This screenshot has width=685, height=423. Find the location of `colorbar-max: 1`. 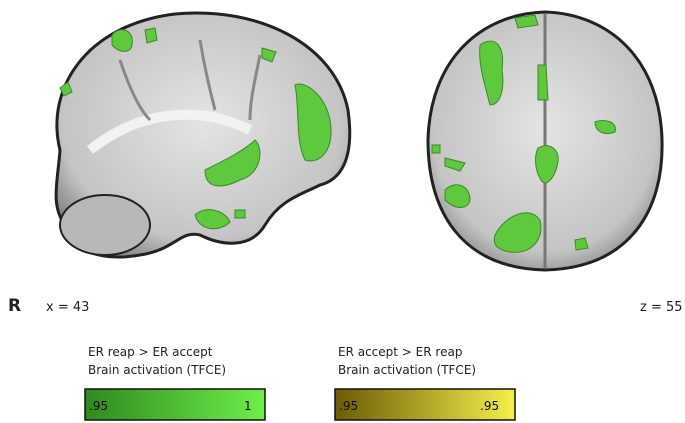

colorbar-max: 1 is located at coordinates (248, 406).